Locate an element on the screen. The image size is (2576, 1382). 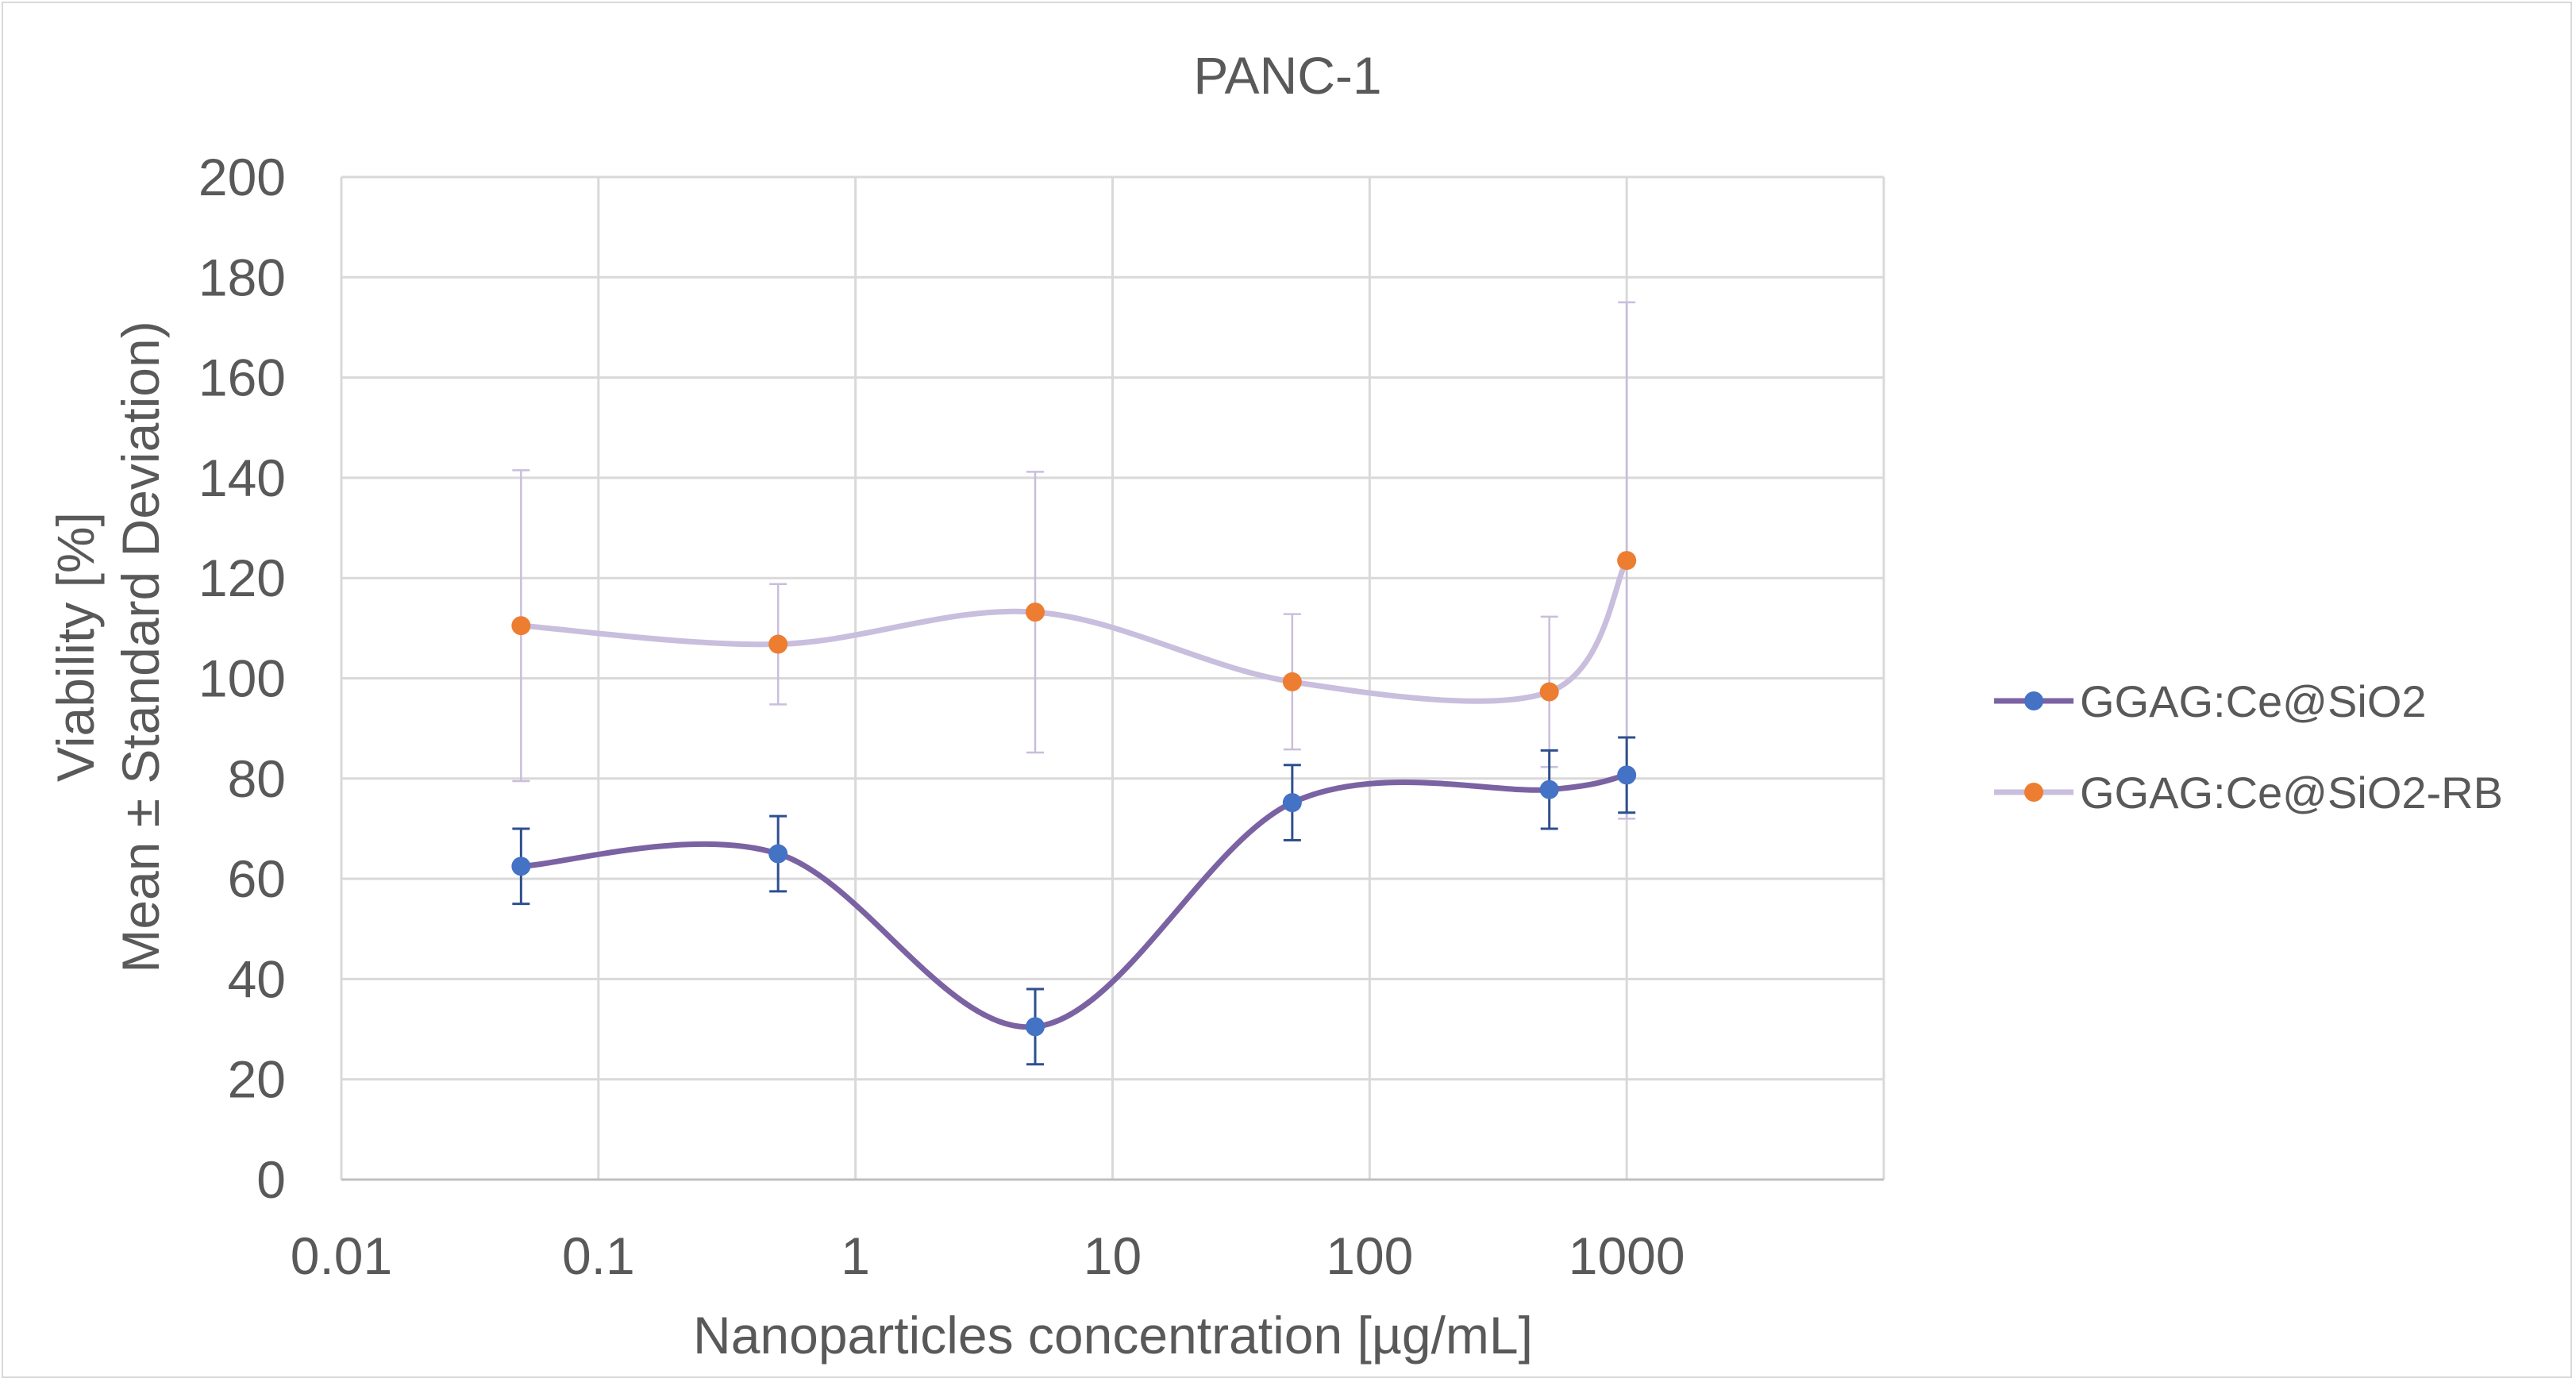
legend: GGAG:Ce@SiO2 GGAG:Ce@SiO2-RB is located at coordinates (2248, 747).